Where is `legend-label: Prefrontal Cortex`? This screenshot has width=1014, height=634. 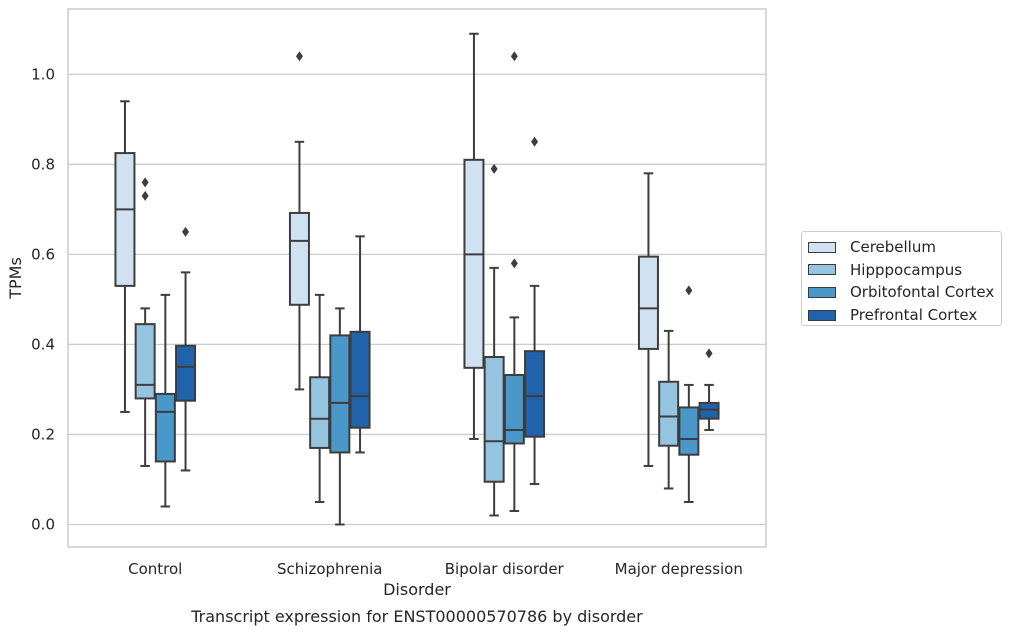 legend-label: Prefrontal Cortex is located at coordinates (914, 315).